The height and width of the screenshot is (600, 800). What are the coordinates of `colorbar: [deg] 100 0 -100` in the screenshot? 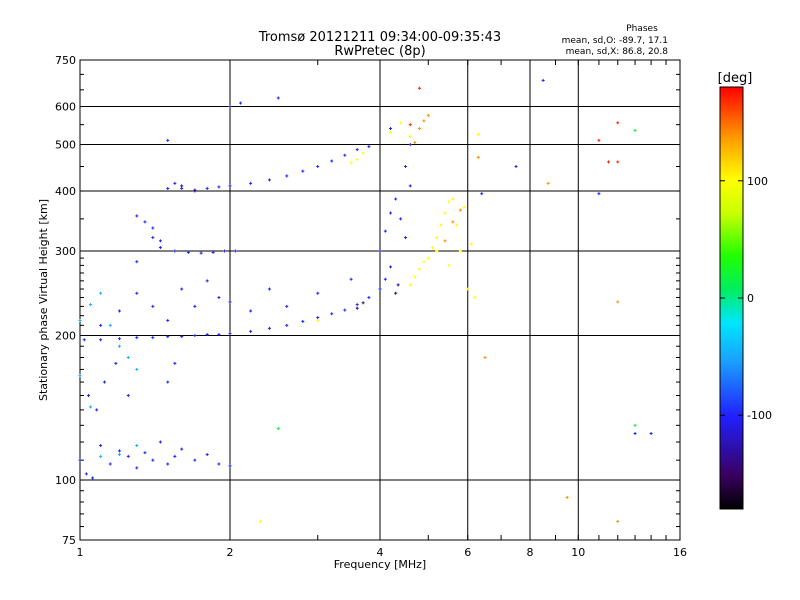 It's located at (745, 290).